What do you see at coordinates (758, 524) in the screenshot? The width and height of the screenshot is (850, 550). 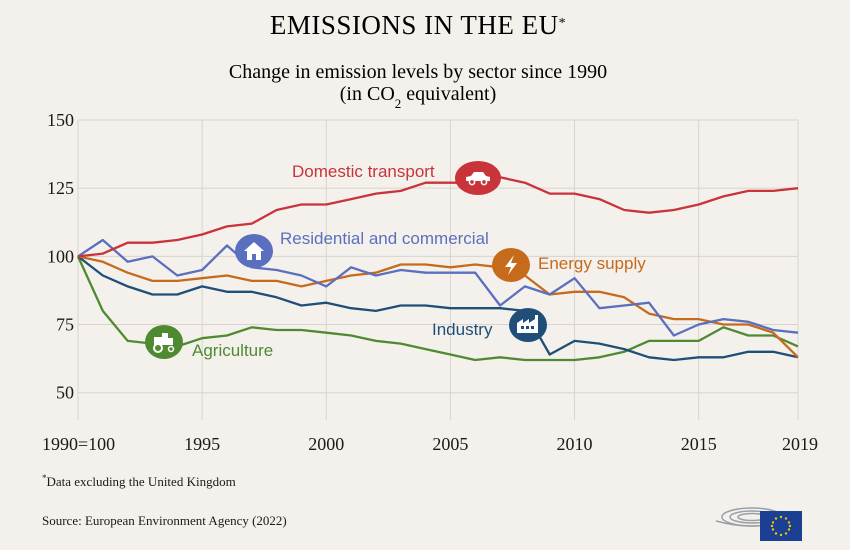 I see `european-parliament-logo` at bounding box center [758, 524].